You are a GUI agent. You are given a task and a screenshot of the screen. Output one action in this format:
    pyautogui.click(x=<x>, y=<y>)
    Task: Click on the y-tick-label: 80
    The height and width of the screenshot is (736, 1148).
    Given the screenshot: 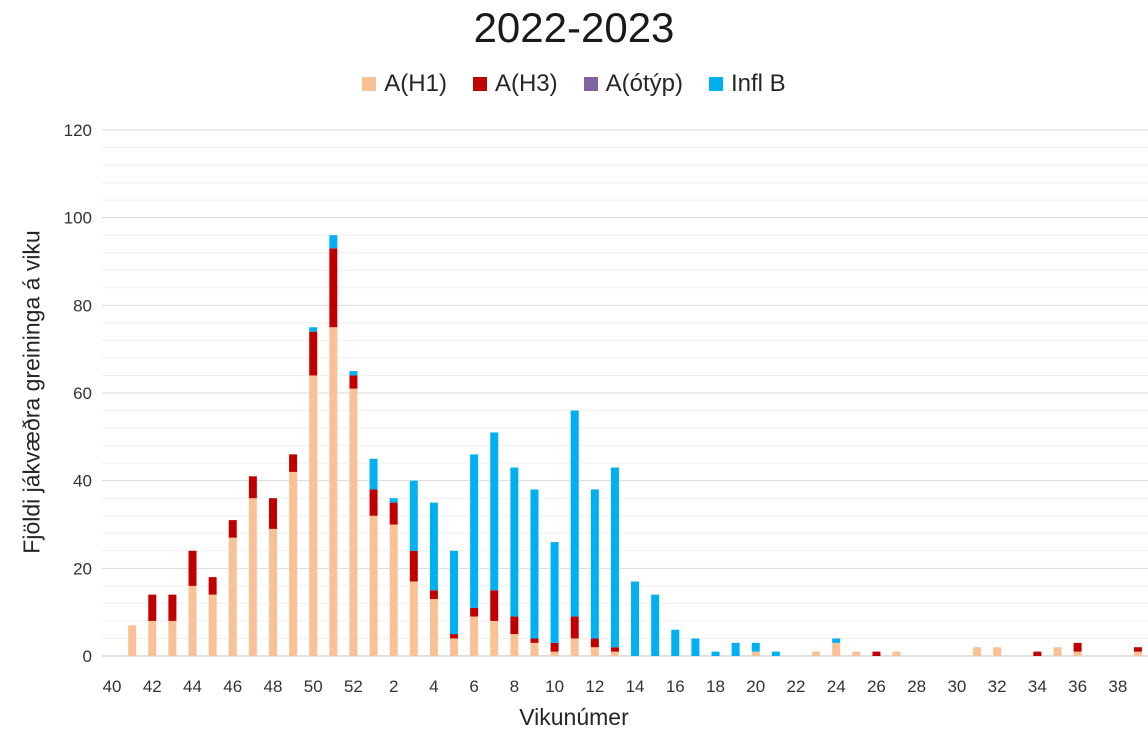 What is the action you would take?
    pyautogui.click(x=82, y=305)
    